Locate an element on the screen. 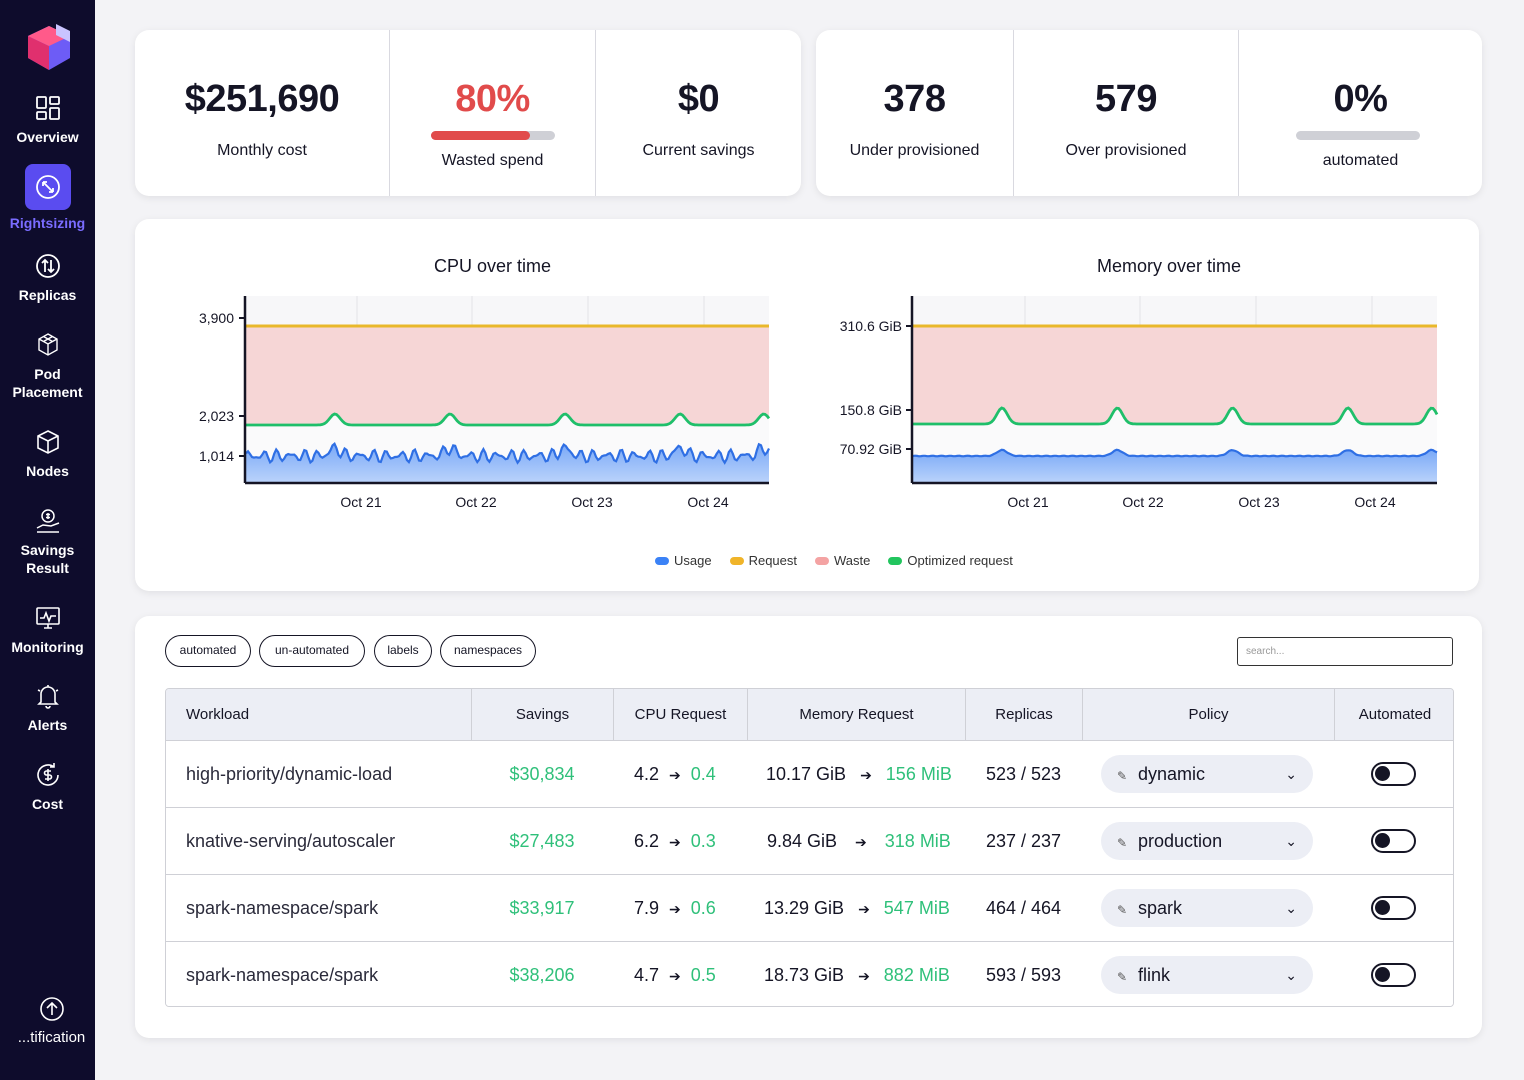 The width and height of the screenshot is (1524, 1080). header-cpu-request: CPU Request is located at coordinates (680, 715).